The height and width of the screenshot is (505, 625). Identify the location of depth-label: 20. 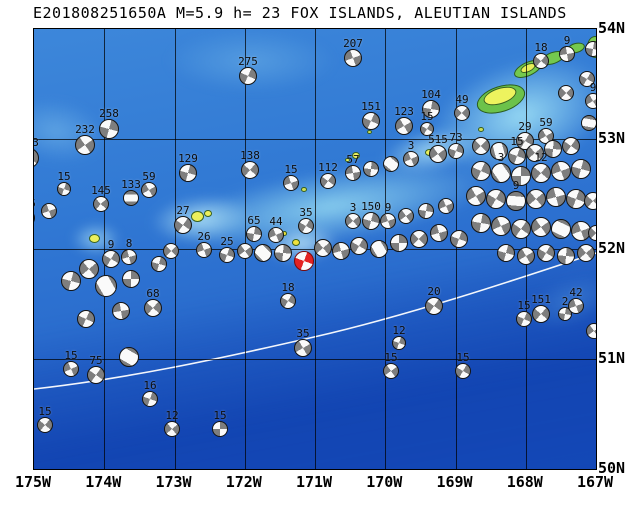
(434, 291).